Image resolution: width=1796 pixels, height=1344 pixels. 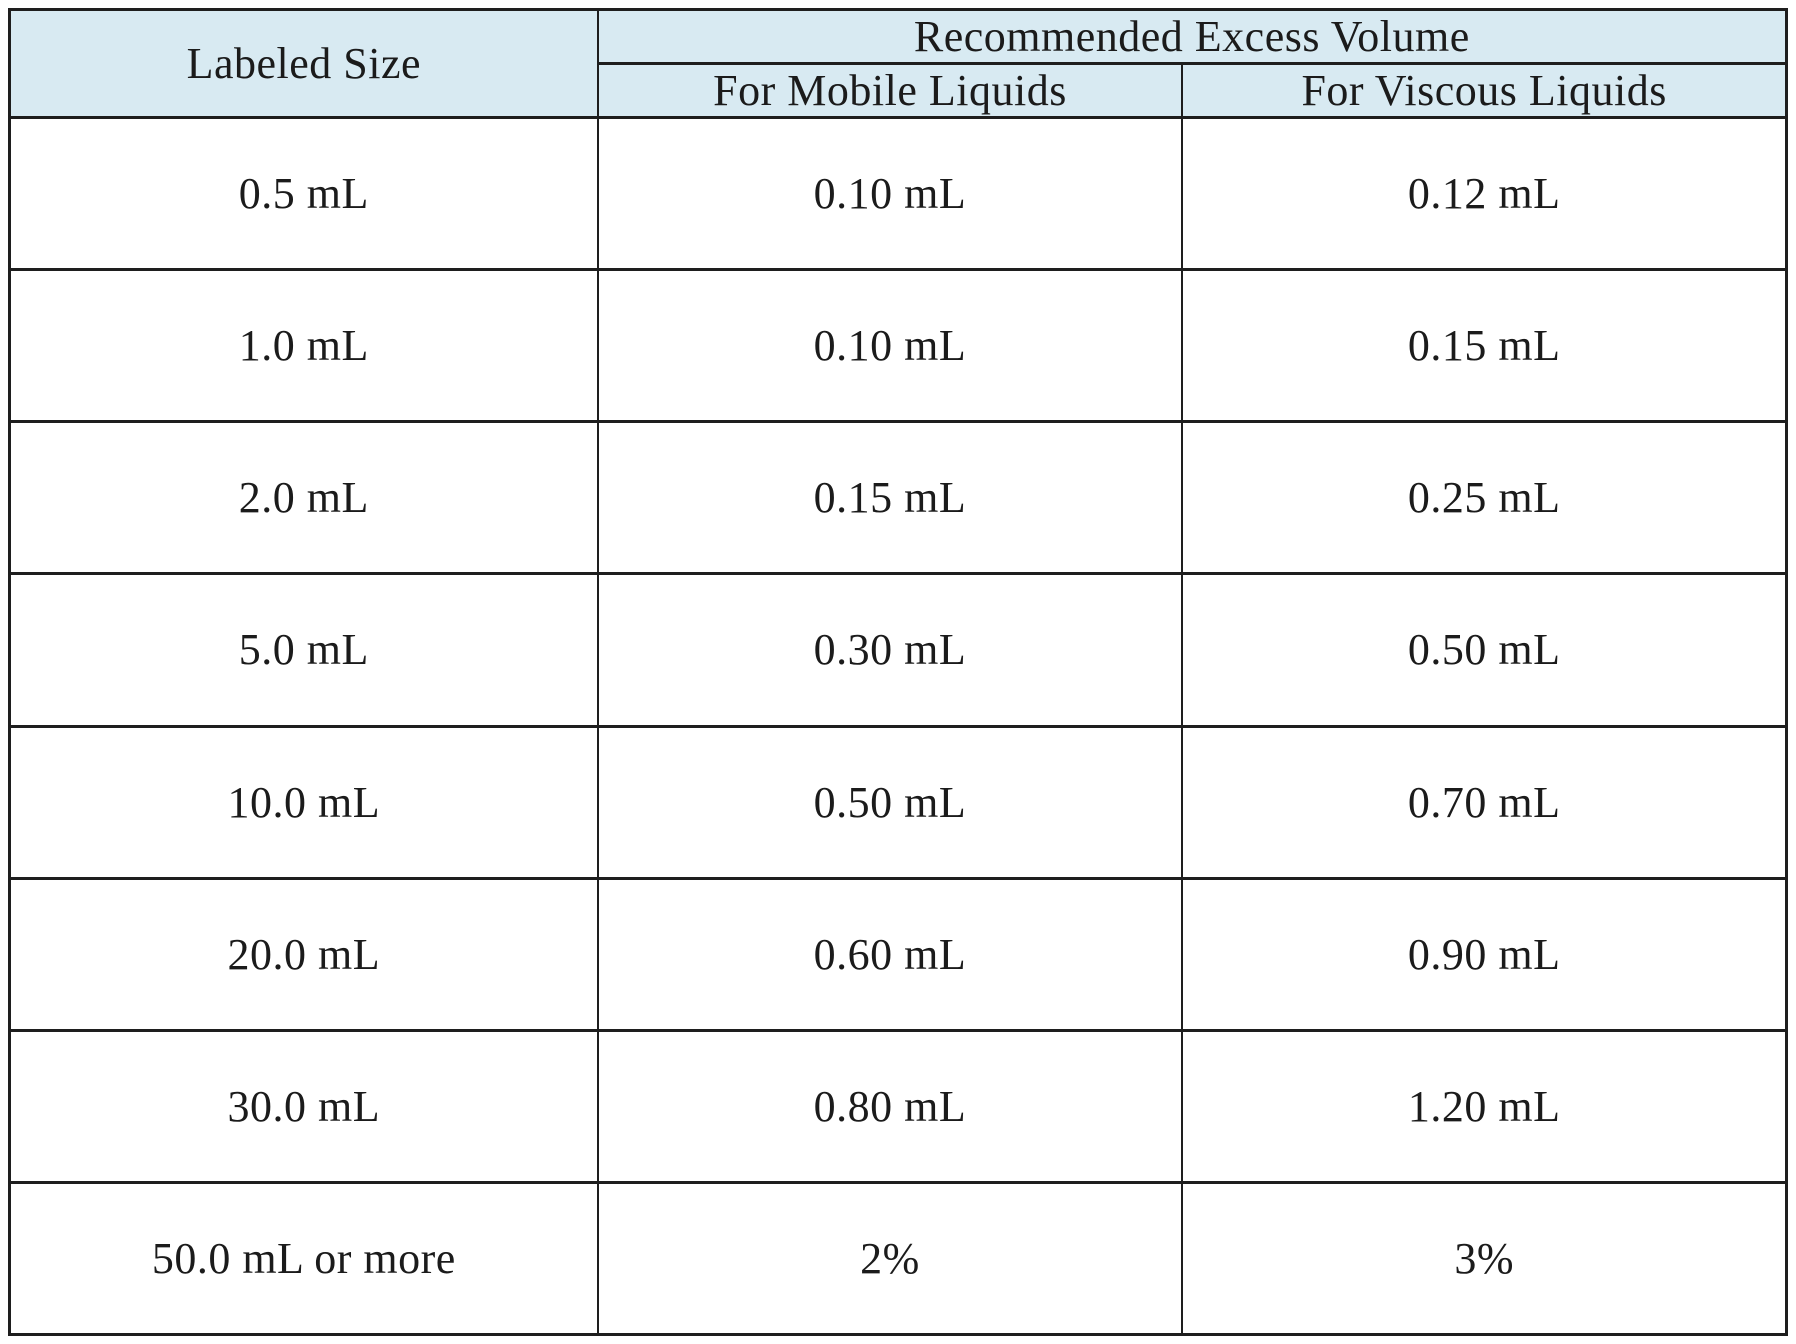 I want to click on cell-labeled-size: 10.0 mL, so click(x=303, y=802).